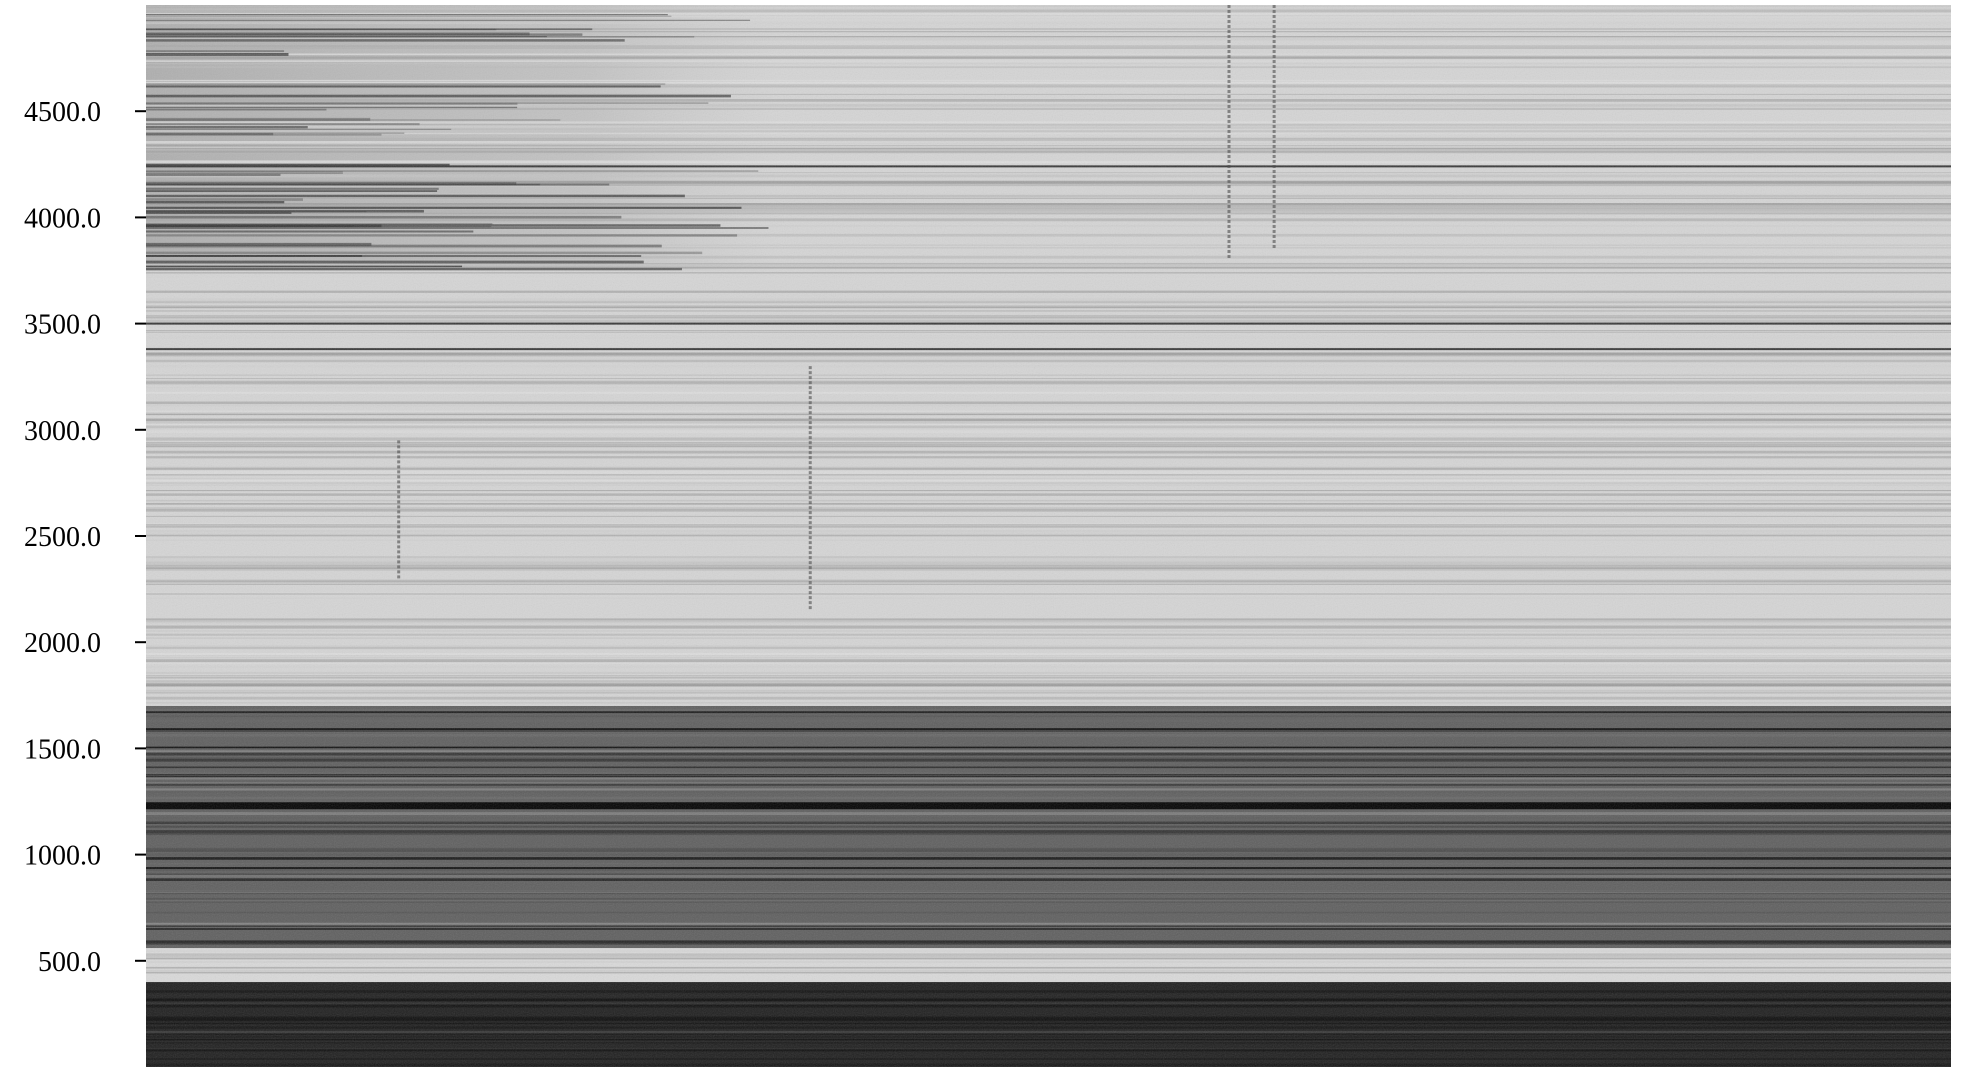 Image resolution: width=1971 pixels, height=1072 pixels. Describe the element at coordinates (62, 325) in the screenshot. I see `y-tick-label: 3500.0` at that location.